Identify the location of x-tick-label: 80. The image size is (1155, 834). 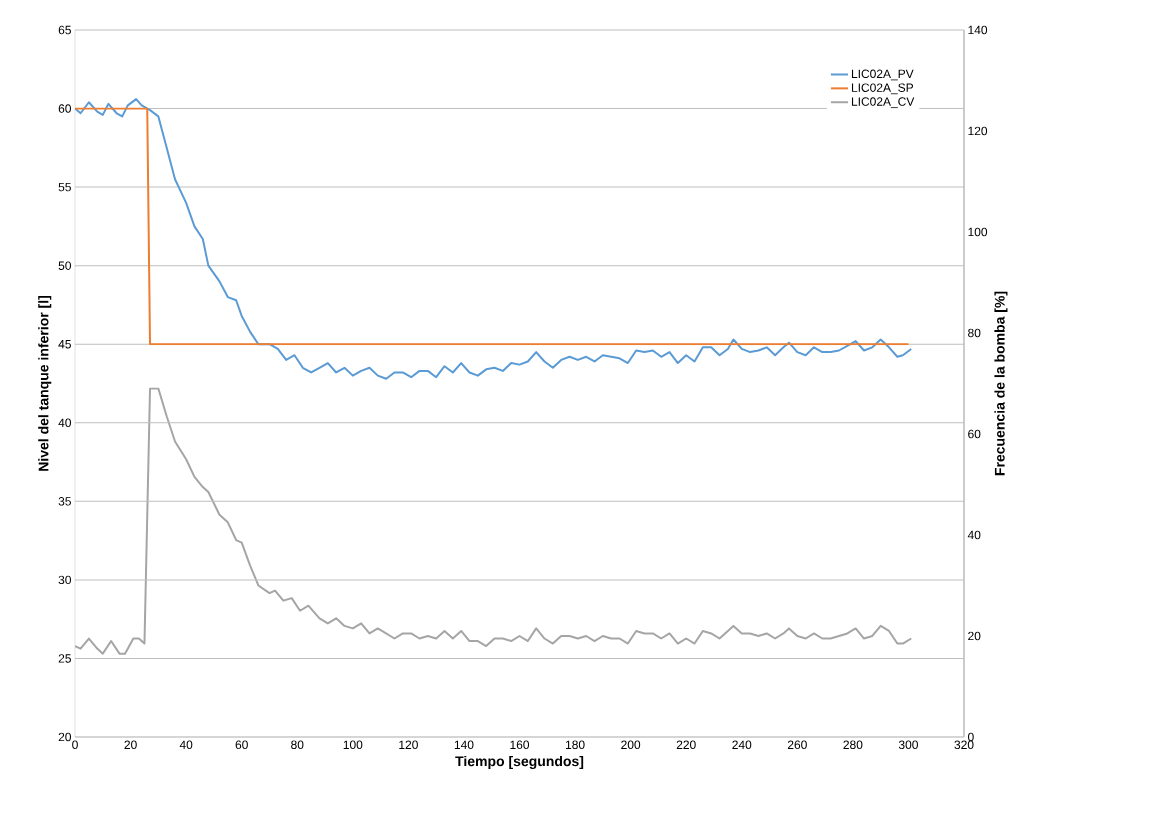
(297, 745).